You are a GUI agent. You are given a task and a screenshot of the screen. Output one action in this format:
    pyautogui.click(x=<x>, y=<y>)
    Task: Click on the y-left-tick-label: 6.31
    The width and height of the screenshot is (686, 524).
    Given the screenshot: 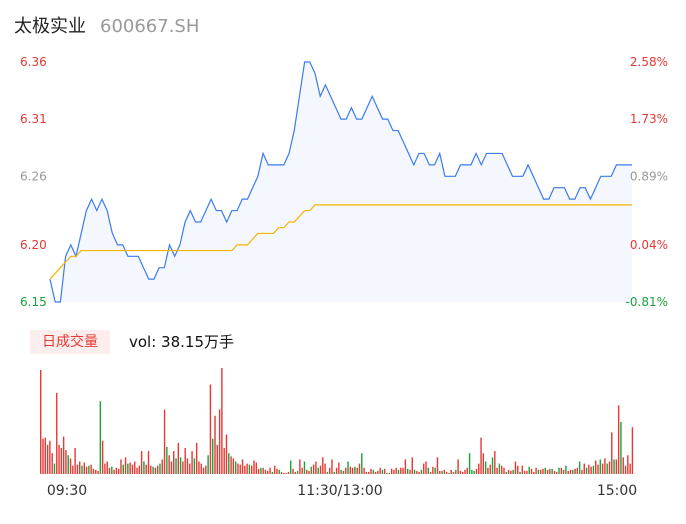 What is the action you would take?
    pyautogui.click(x=33, y=119)
    